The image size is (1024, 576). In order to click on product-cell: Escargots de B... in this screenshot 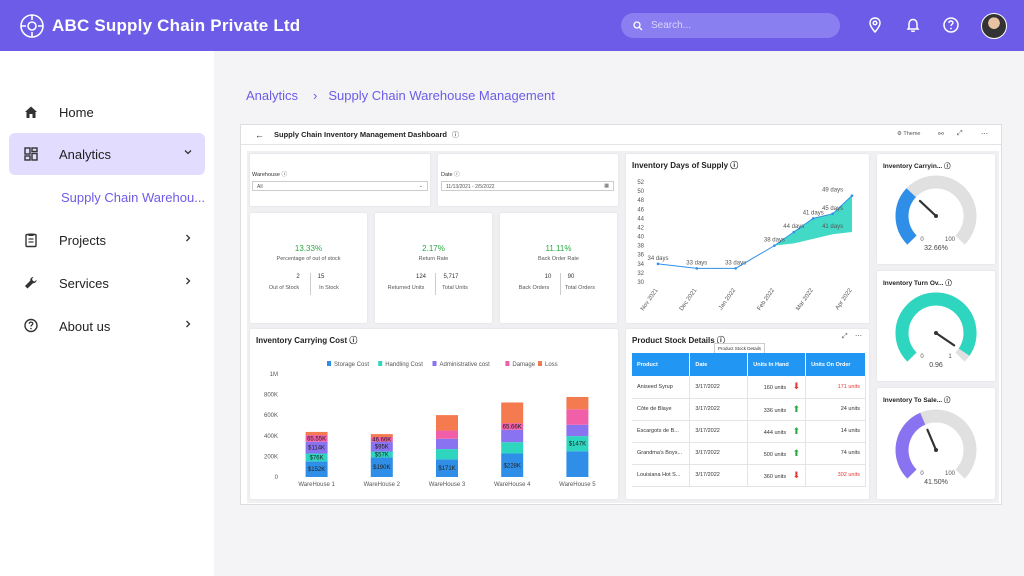, I will do `click(661, 431)`.